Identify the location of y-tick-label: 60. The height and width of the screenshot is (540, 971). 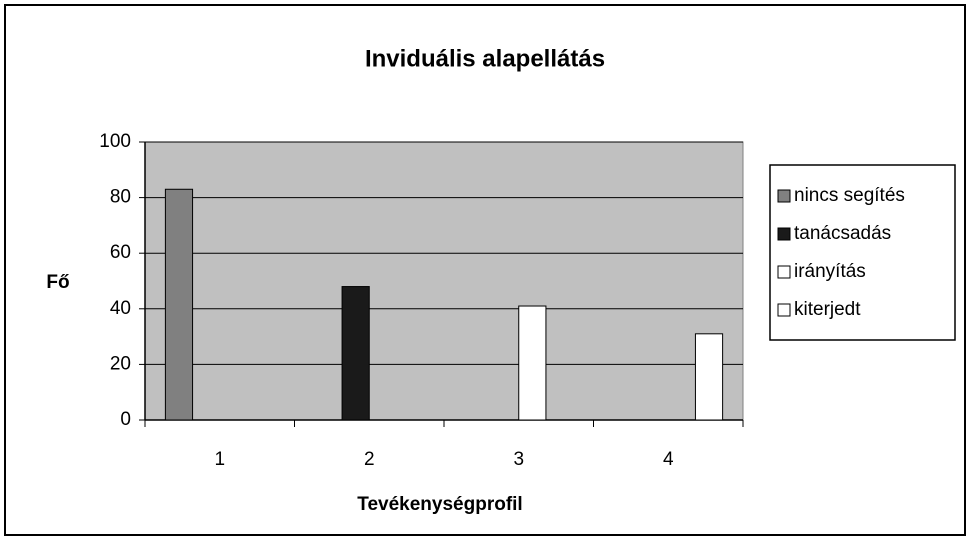
(120, 252).